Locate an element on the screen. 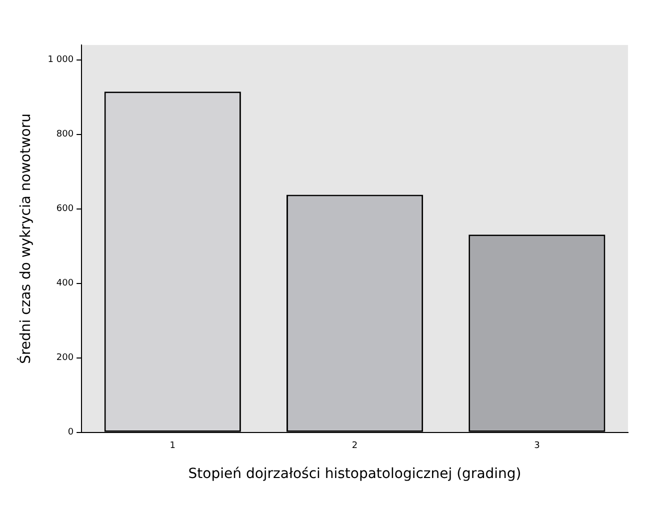  x-tick-label: 3 is located at coordinates (537, 446).